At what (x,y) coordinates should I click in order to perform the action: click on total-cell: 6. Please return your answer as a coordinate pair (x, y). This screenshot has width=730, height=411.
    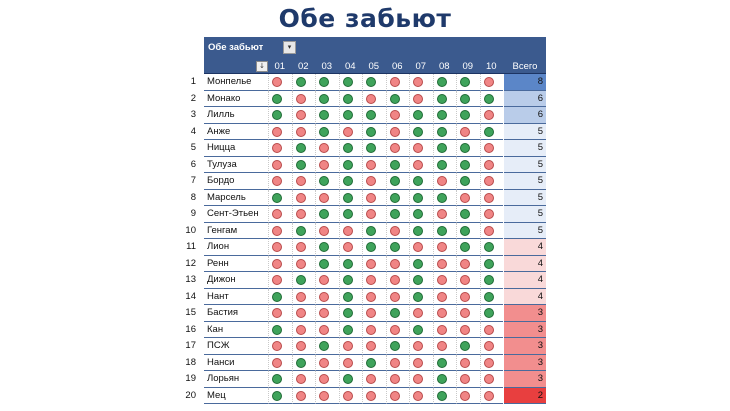
    Looking at the image, I should click on (525, 115).